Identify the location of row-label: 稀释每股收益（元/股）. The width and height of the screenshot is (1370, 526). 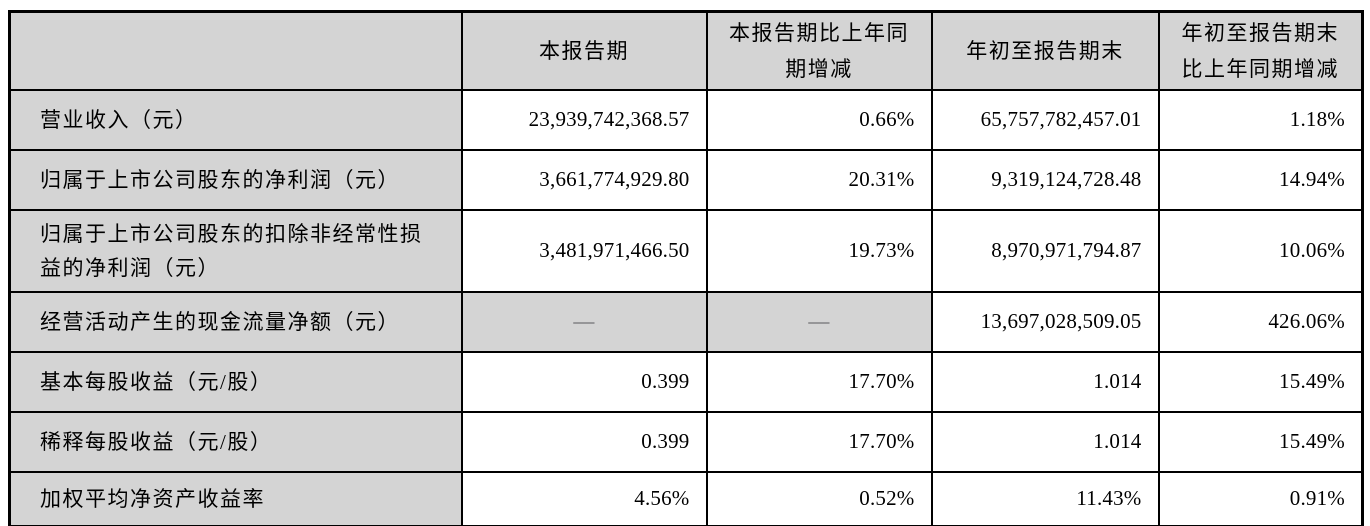
(235, 441).